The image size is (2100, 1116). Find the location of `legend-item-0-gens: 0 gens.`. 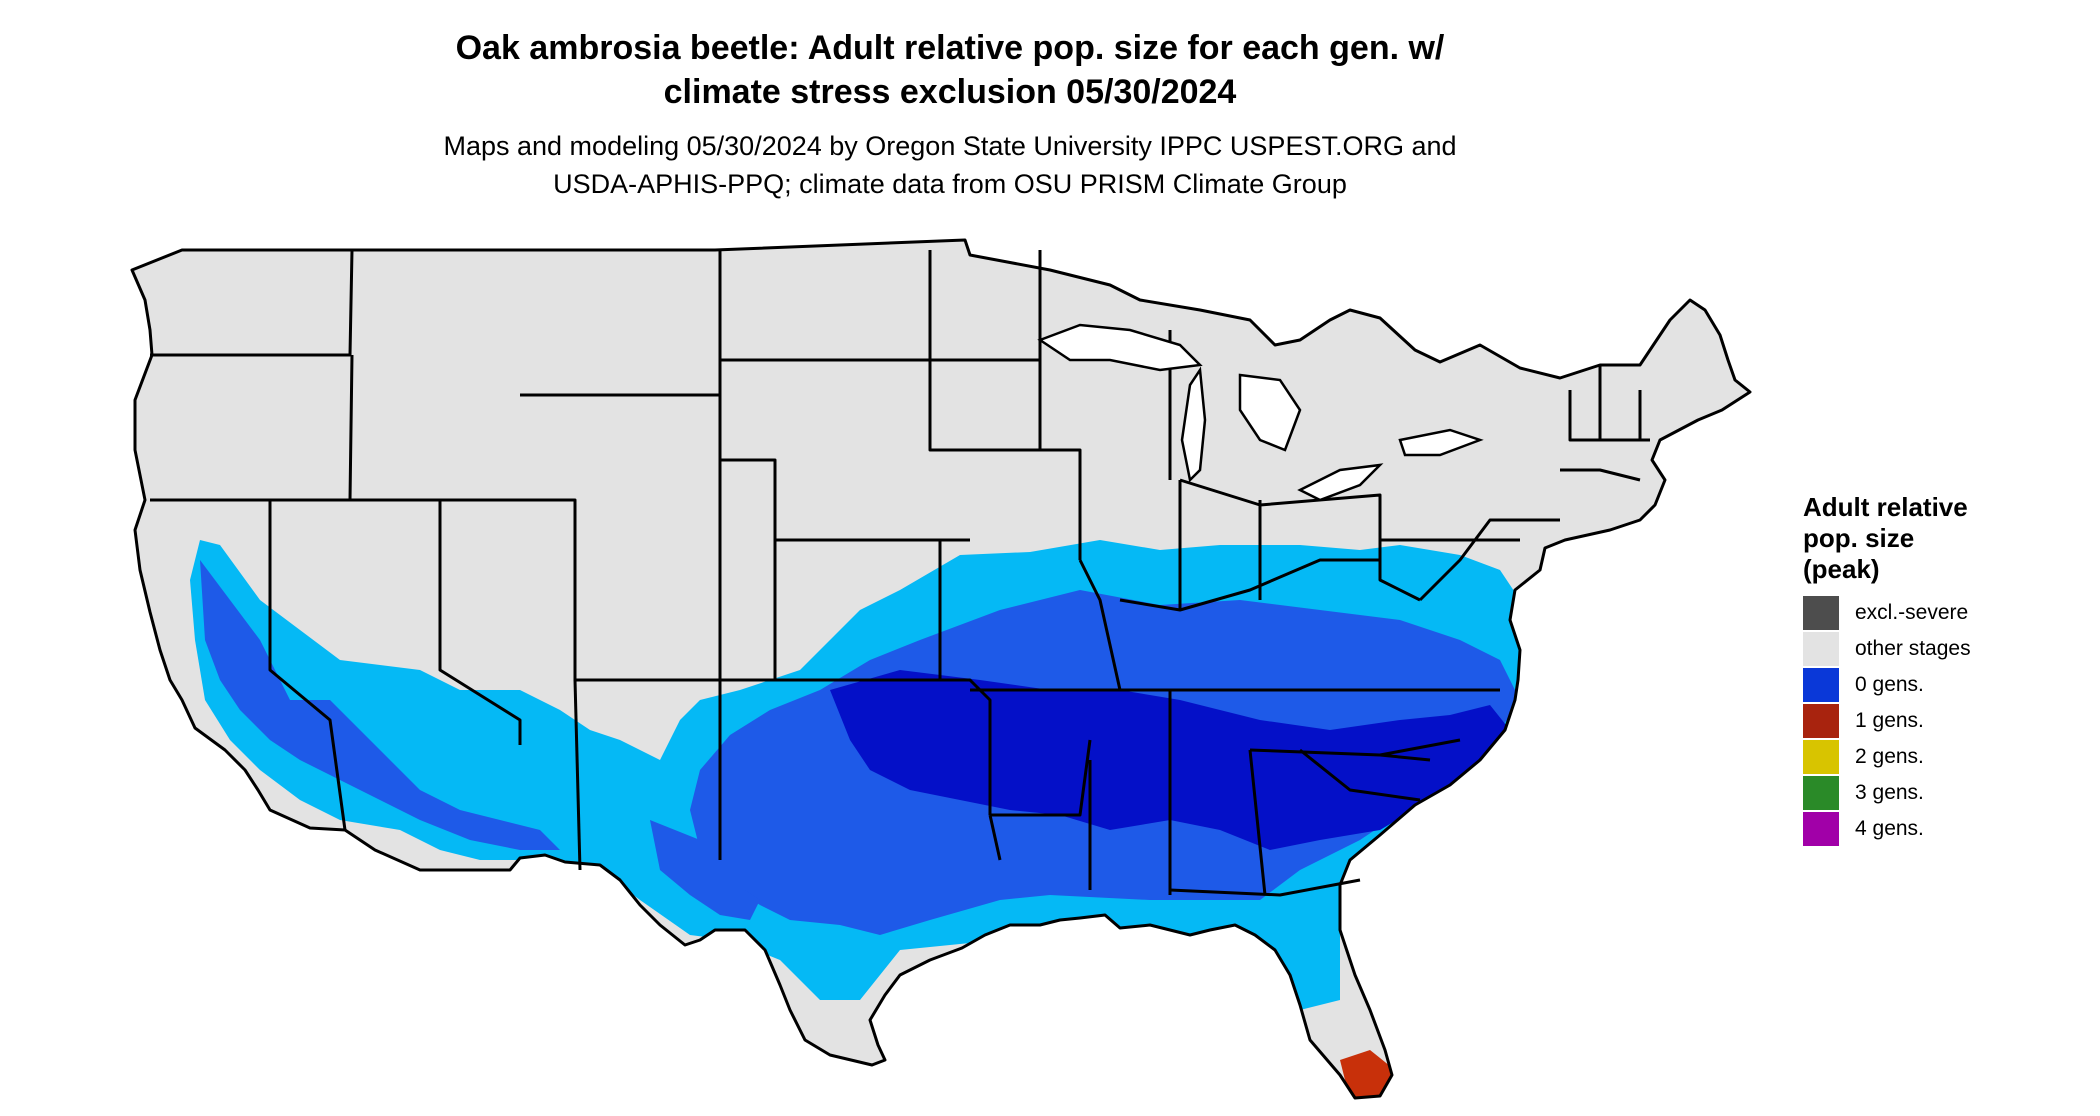

legend-item-0-gens: 0 gens. is located at coordinates (1943, 685).